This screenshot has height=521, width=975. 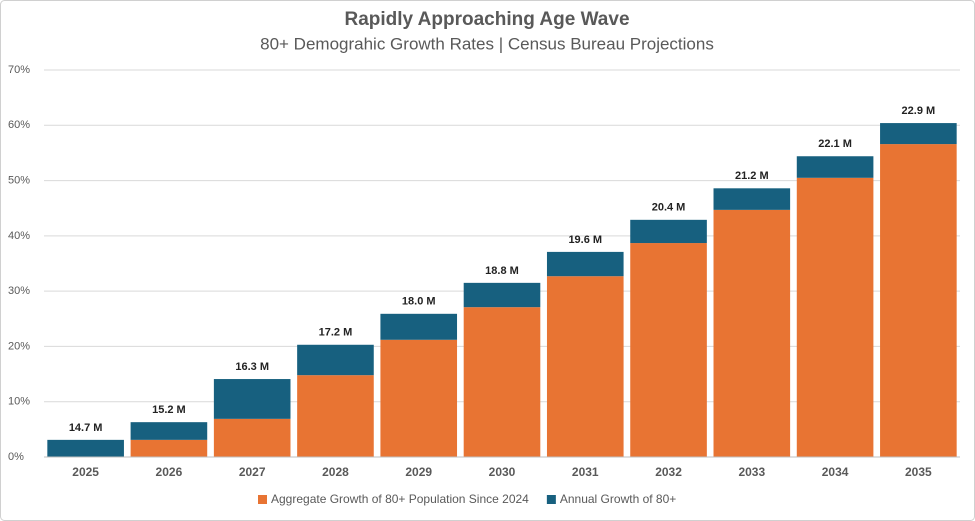 I want to click on bar-label: 16.3 M, so click(x=252, y=367).